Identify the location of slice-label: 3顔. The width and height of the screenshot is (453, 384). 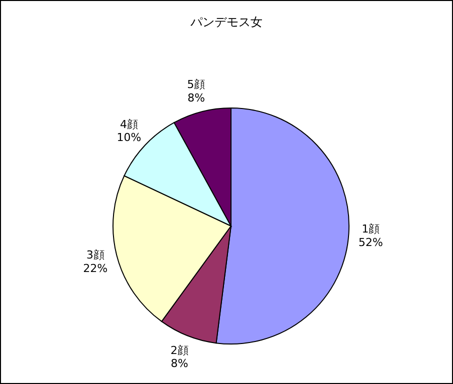
(95, 255).